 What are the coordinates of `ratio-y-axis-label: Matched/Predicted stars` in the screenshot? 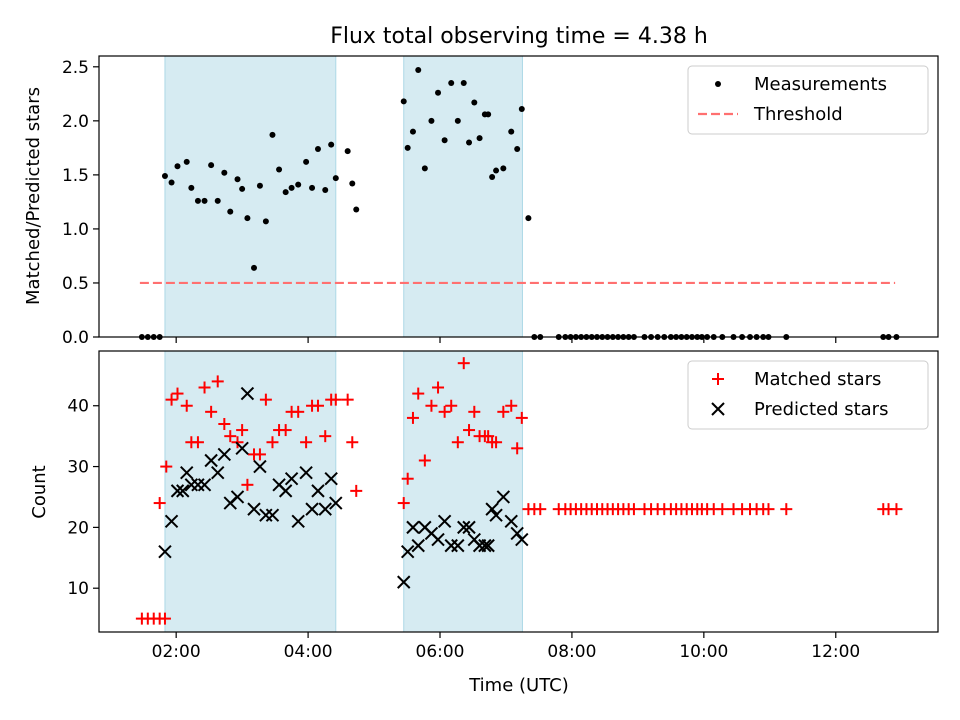 It's located at (33, 196).